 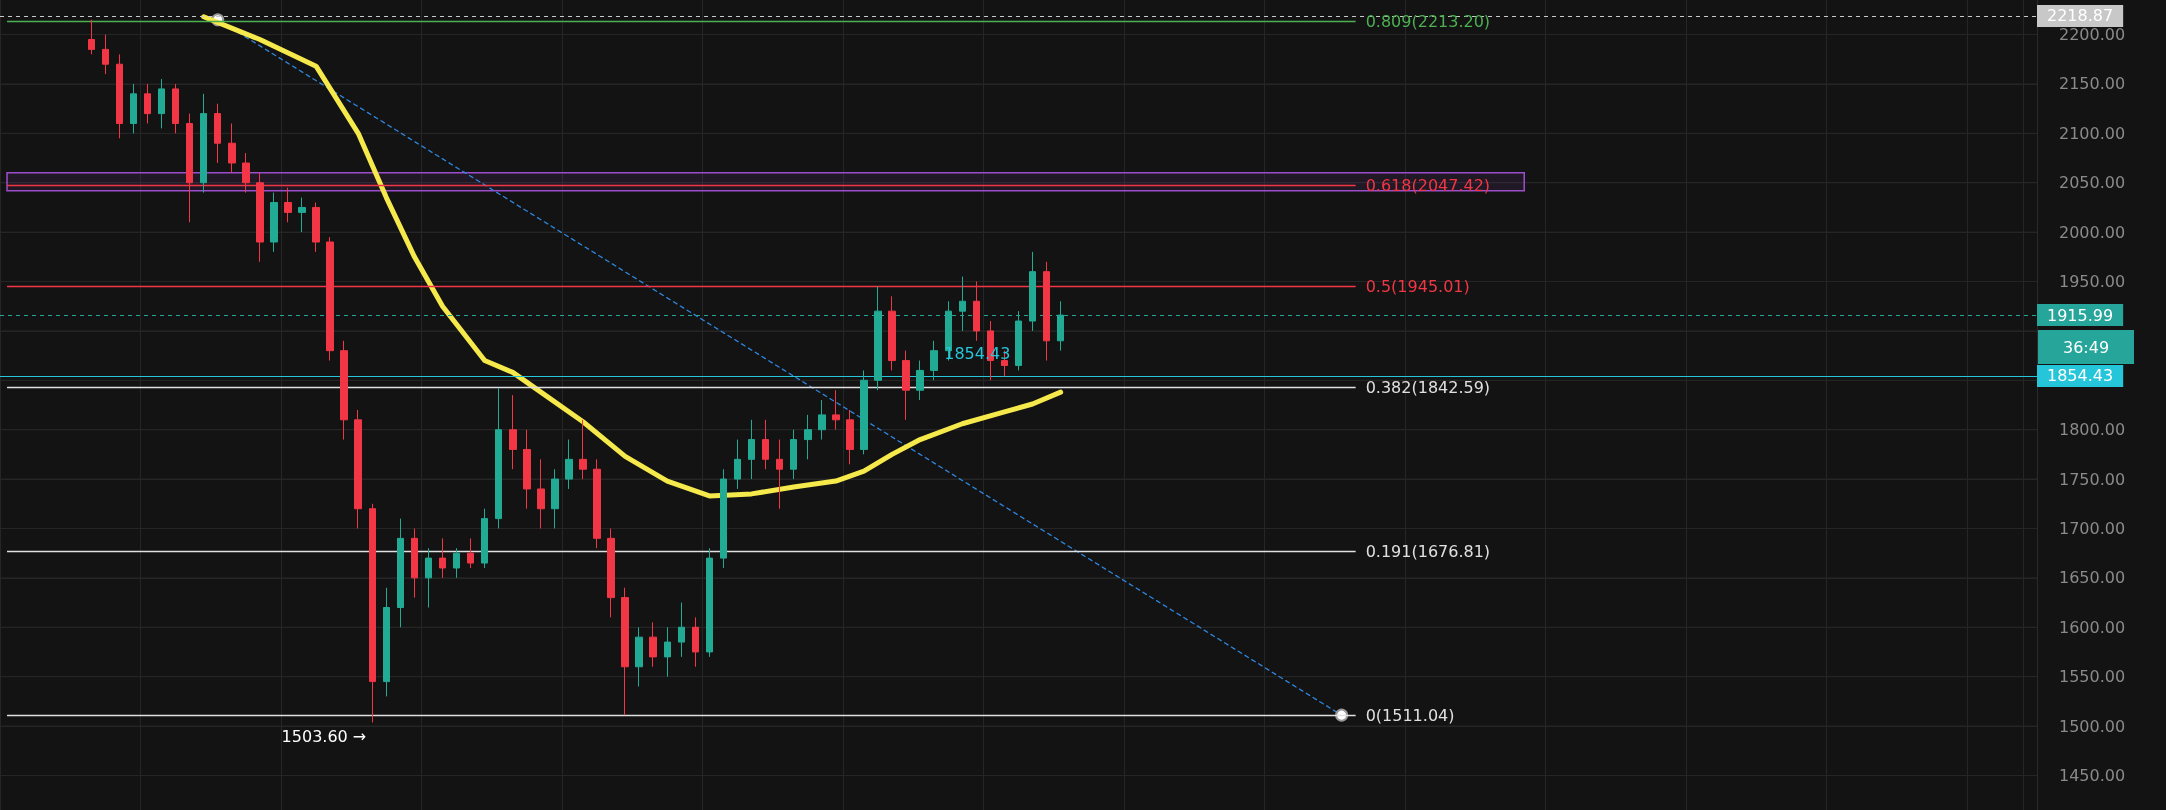 I want to click on ref-line-label: 0.382(1842.59), so click(x=1428, y=388).